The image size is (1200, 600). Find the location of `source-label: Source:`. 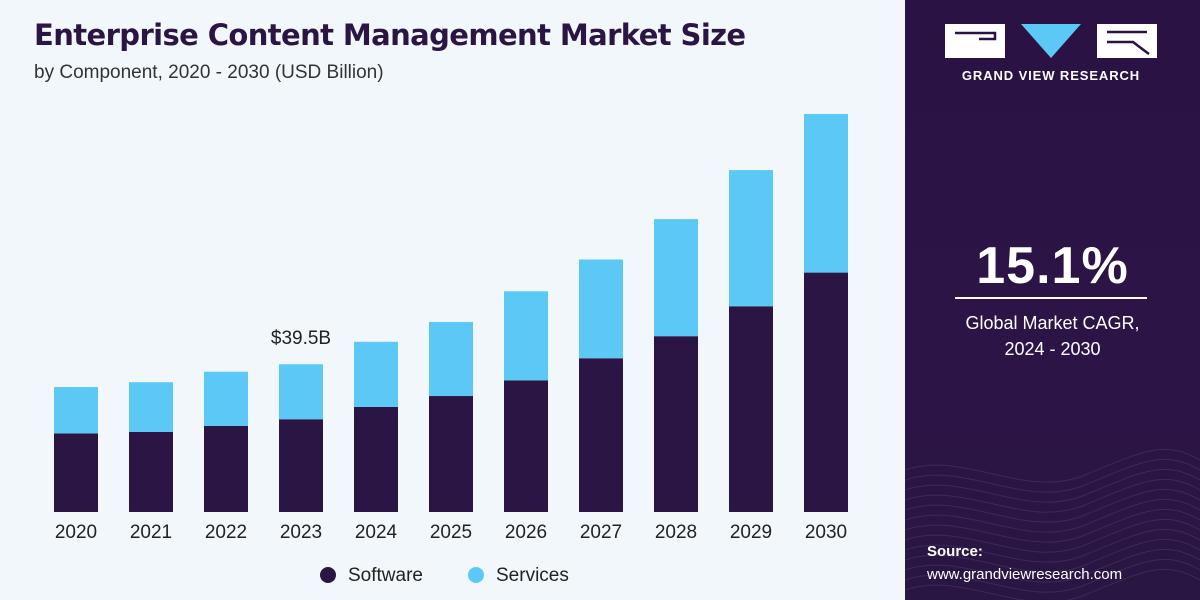

source-label: Source: is located at coordinates (955, 551).